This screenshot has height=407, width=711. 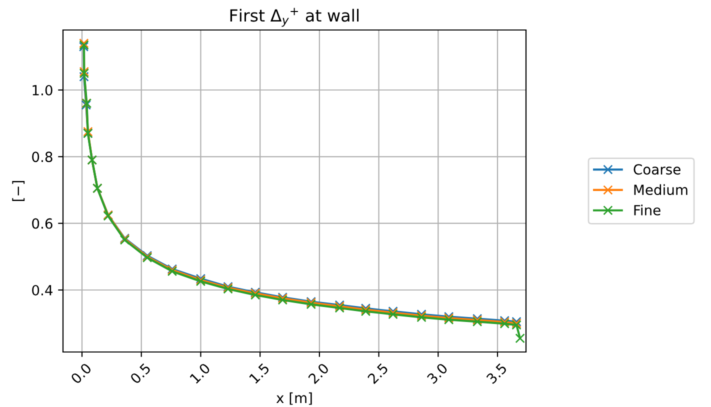 What do you see at coordinates (294, 398) in the screenshot?
I see `x-axis-title: x [m]` at bounding box center [294, 398].